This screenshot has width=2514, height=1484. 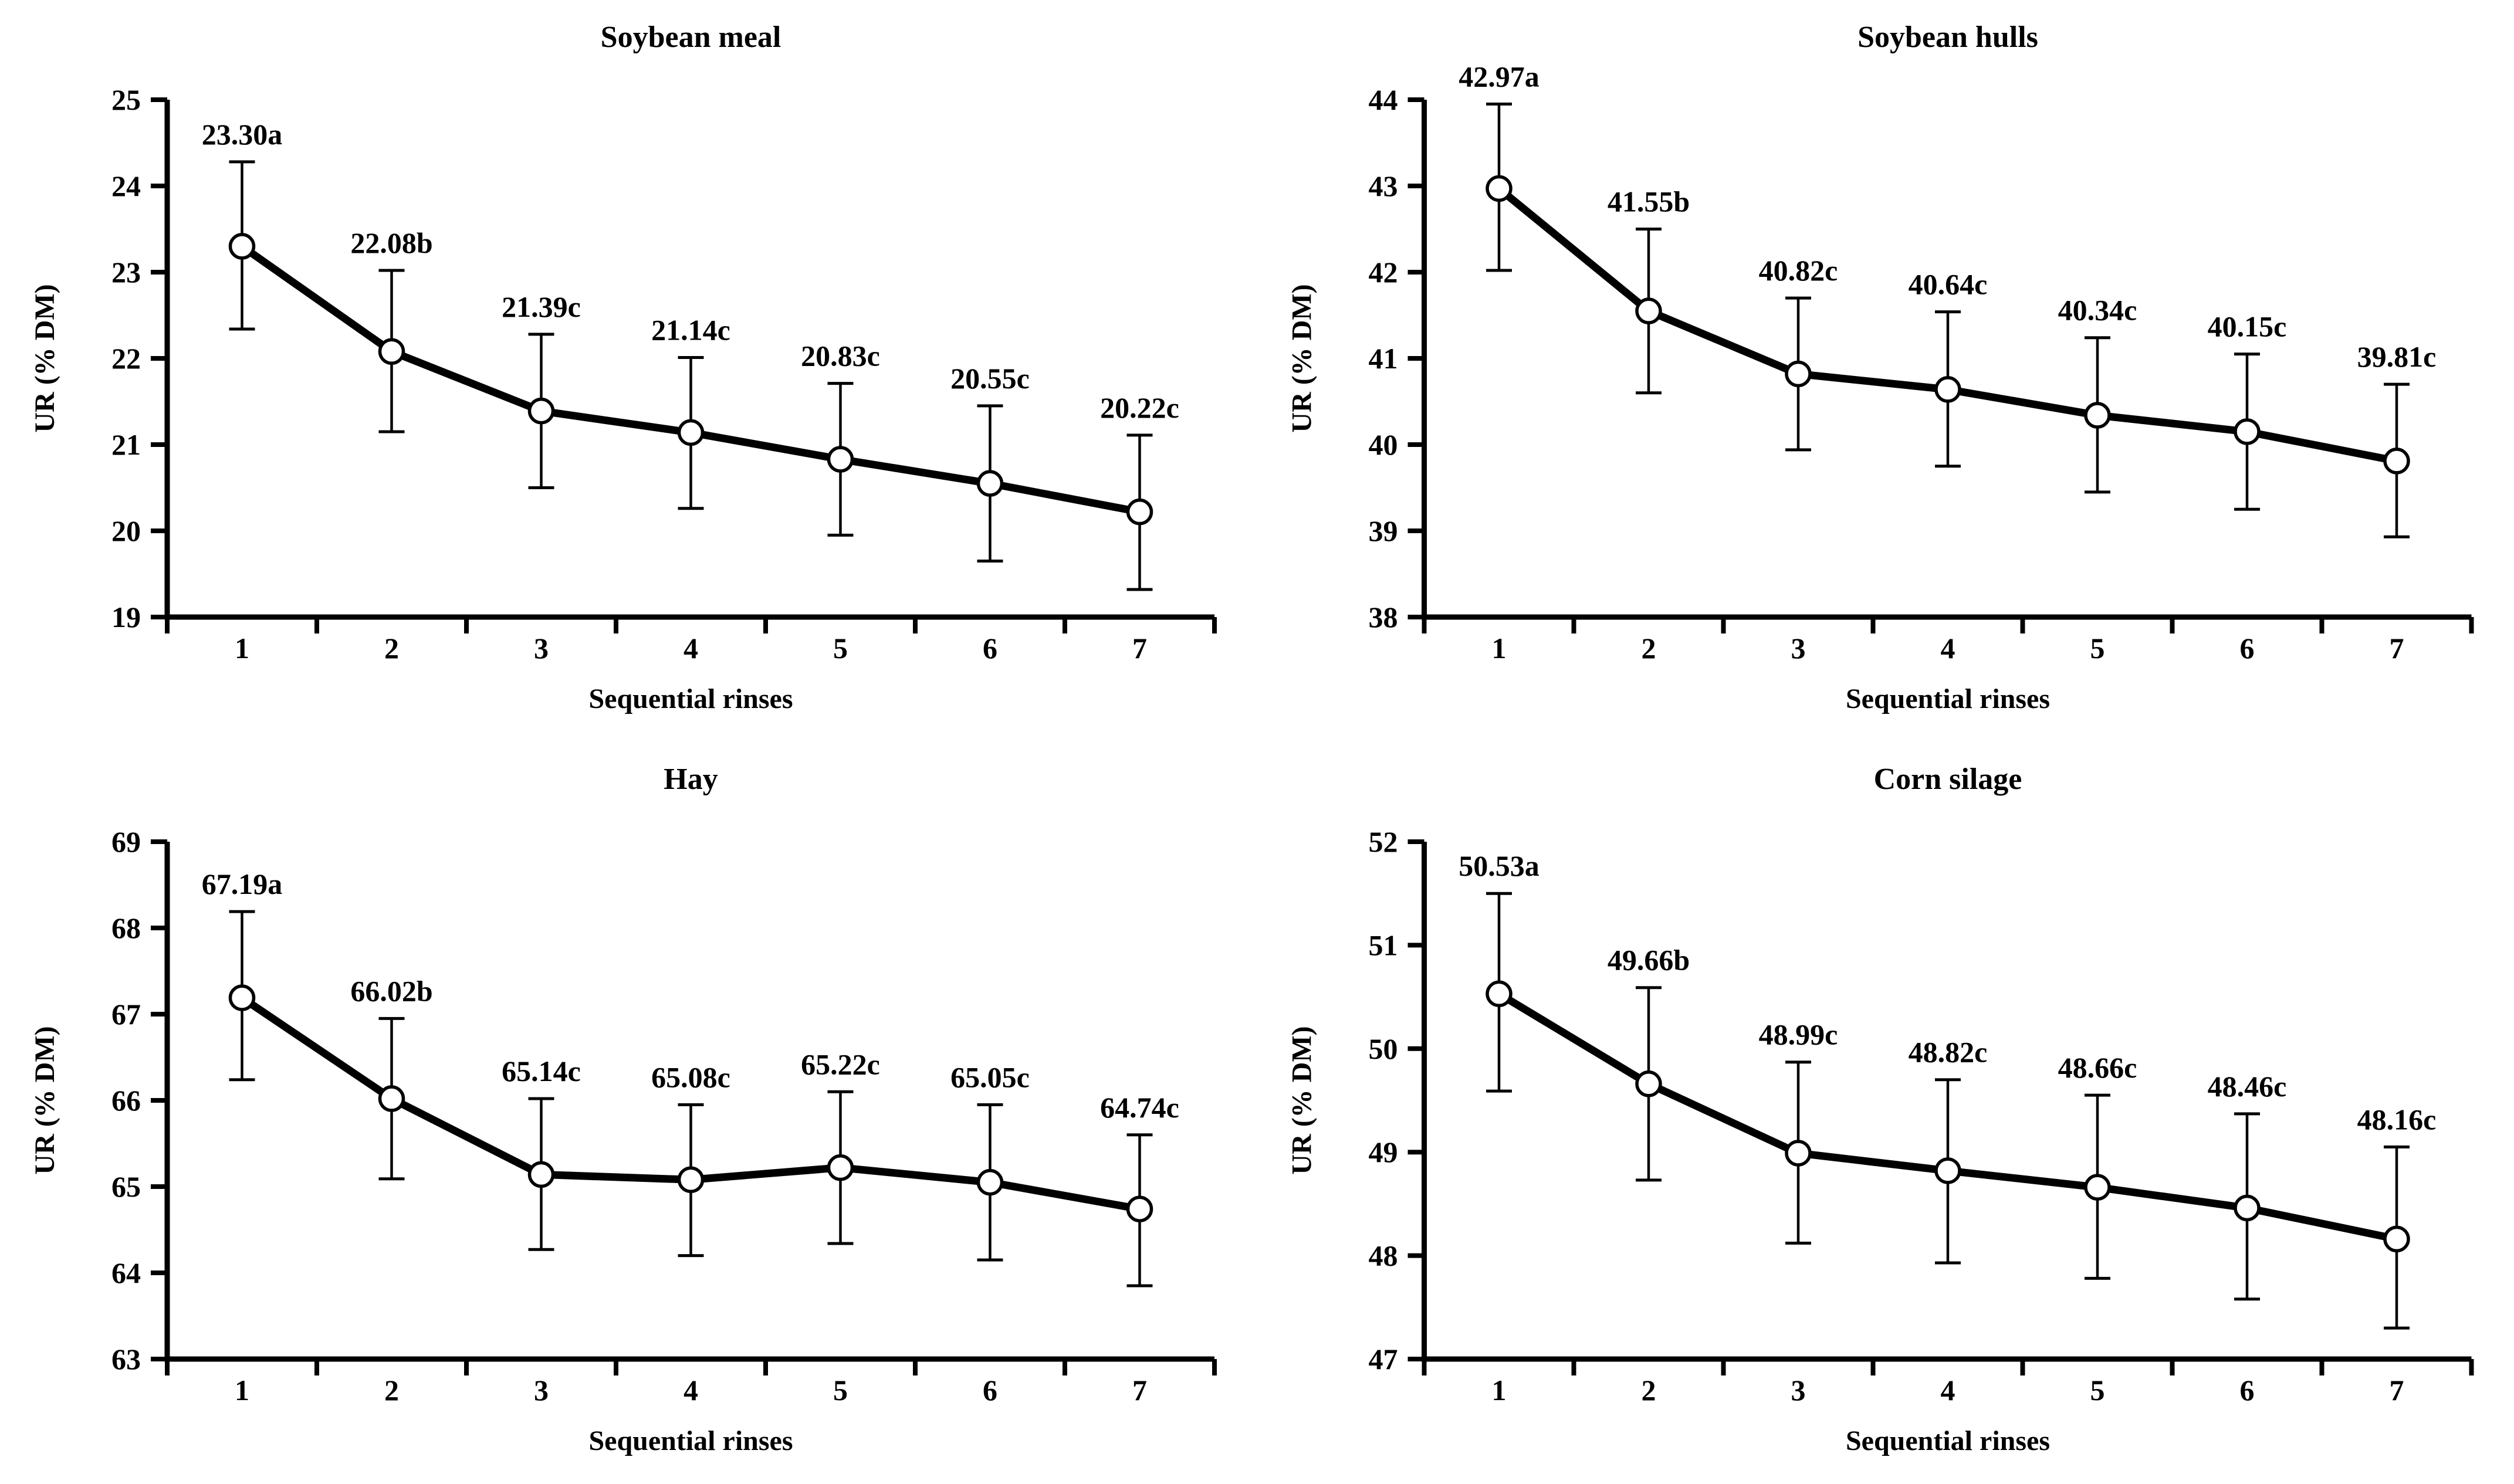 I want to click on data-point-label: 48.99c, so click(x=1798, y=1035).